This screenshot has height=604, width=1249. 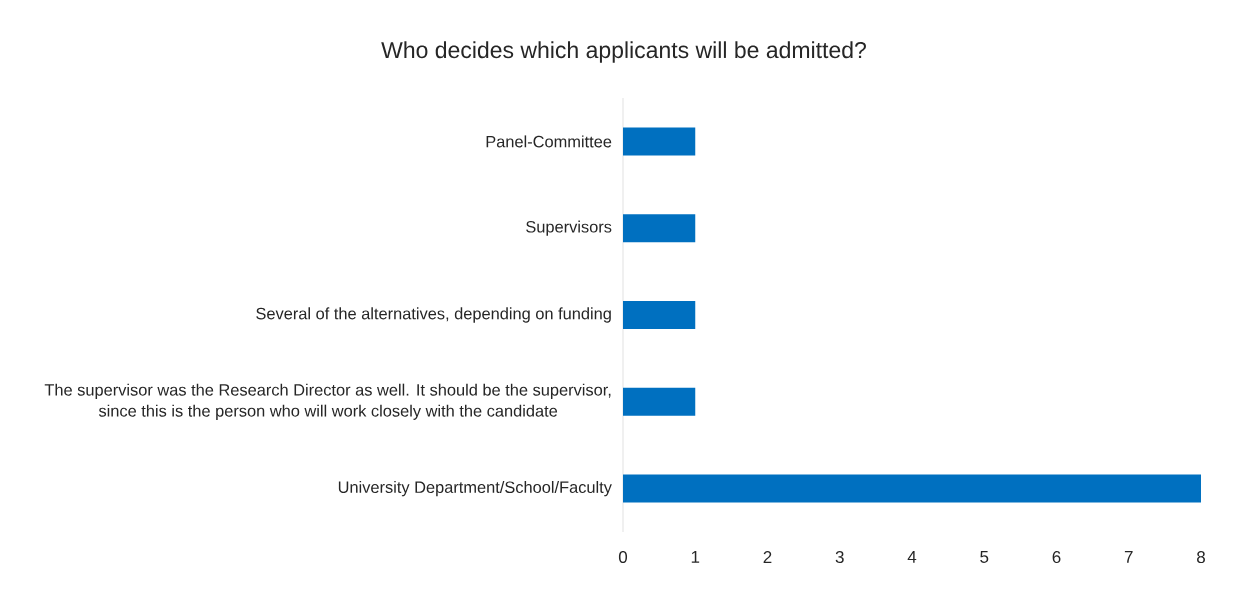 I want to click on y-tick-label: The supervisor was the Research Director as well. It should be the supervisor, since this is the person who will work closely with the candidate, so click(x=327, y=401).